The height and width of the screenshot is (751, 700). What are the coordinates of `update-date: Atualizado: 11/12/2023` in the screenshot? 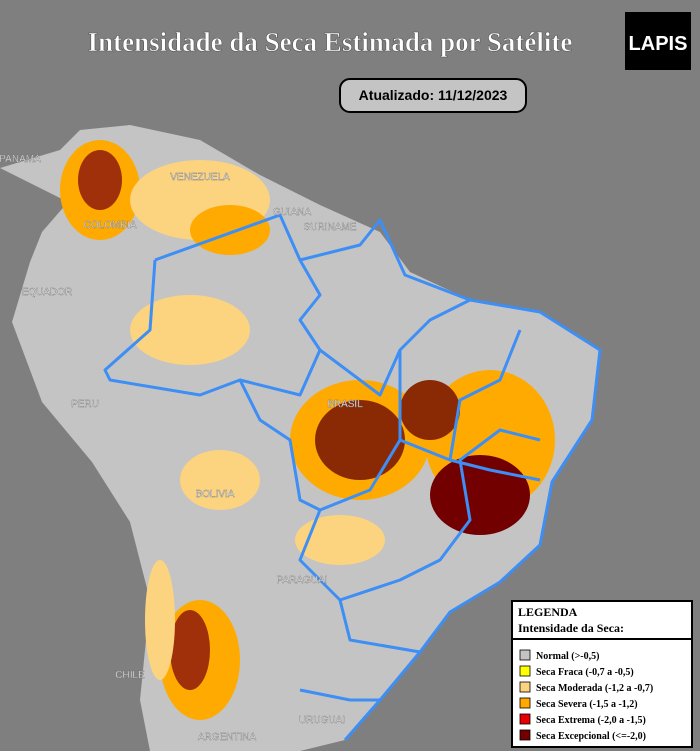 It's located at (433, 95).